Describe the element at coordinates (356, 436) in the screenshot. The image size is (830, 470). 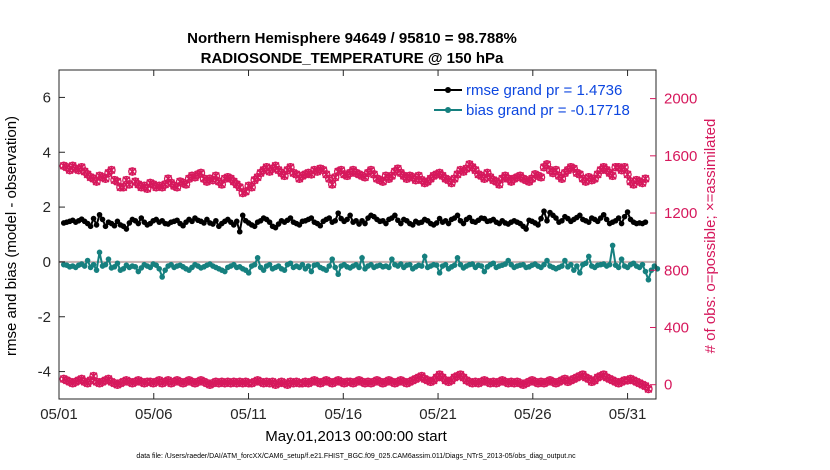
I see `x-axis-label: May.01,2013 00:00:00 start` at that location.